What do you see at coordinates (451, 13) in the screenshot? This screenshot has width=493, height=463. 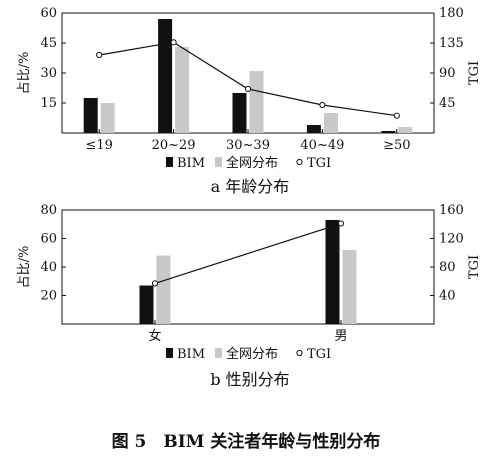 I see `y2-tick-label: 180` at bounding box center [451, 13].